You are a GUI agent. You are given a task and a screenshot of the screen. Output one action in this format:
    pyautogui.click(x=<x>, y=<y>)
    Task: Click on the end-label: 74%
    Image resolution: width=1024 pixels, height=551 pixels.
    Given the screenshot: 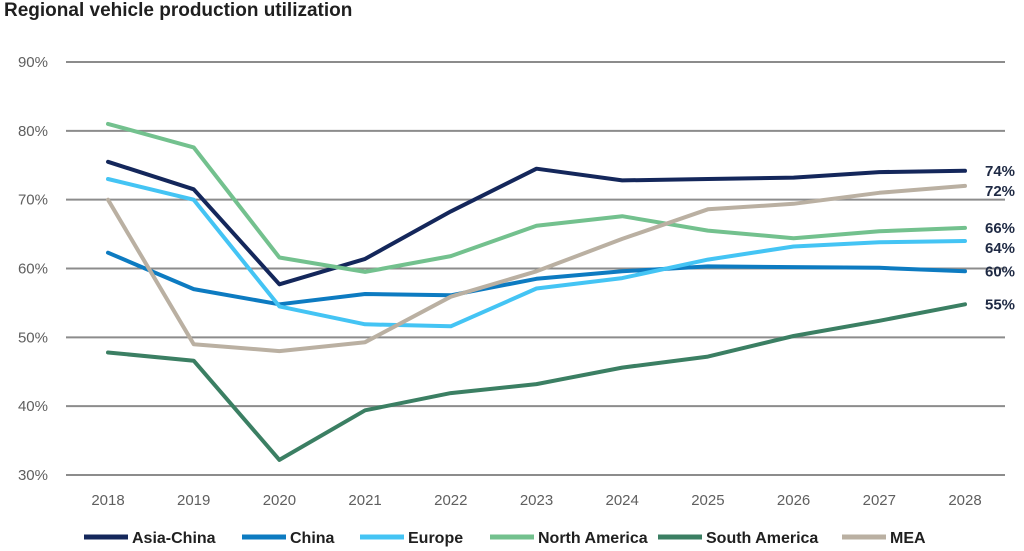 What is the action you would take?
    pyautogui.click(x=1000, y=171)
    